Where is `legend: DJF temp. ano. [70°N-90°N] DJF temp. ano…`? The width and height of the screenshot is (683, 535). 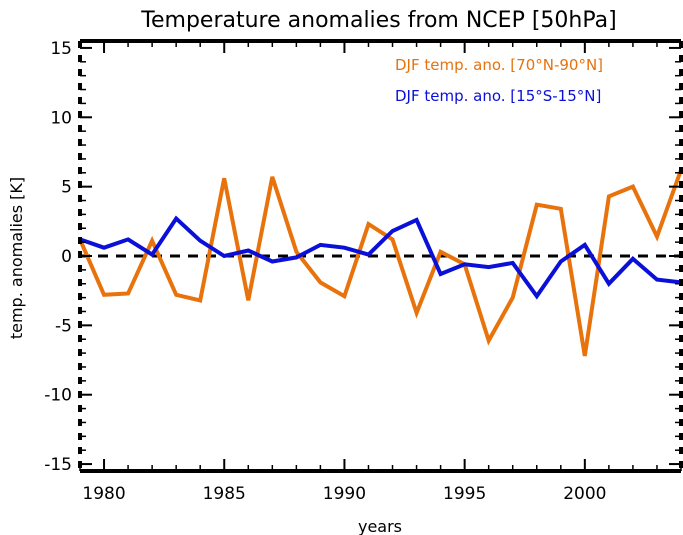 legend: DJF temp. ano. [70°N-90°N] DJF temp. ano… is located at coordinates (499, 80).